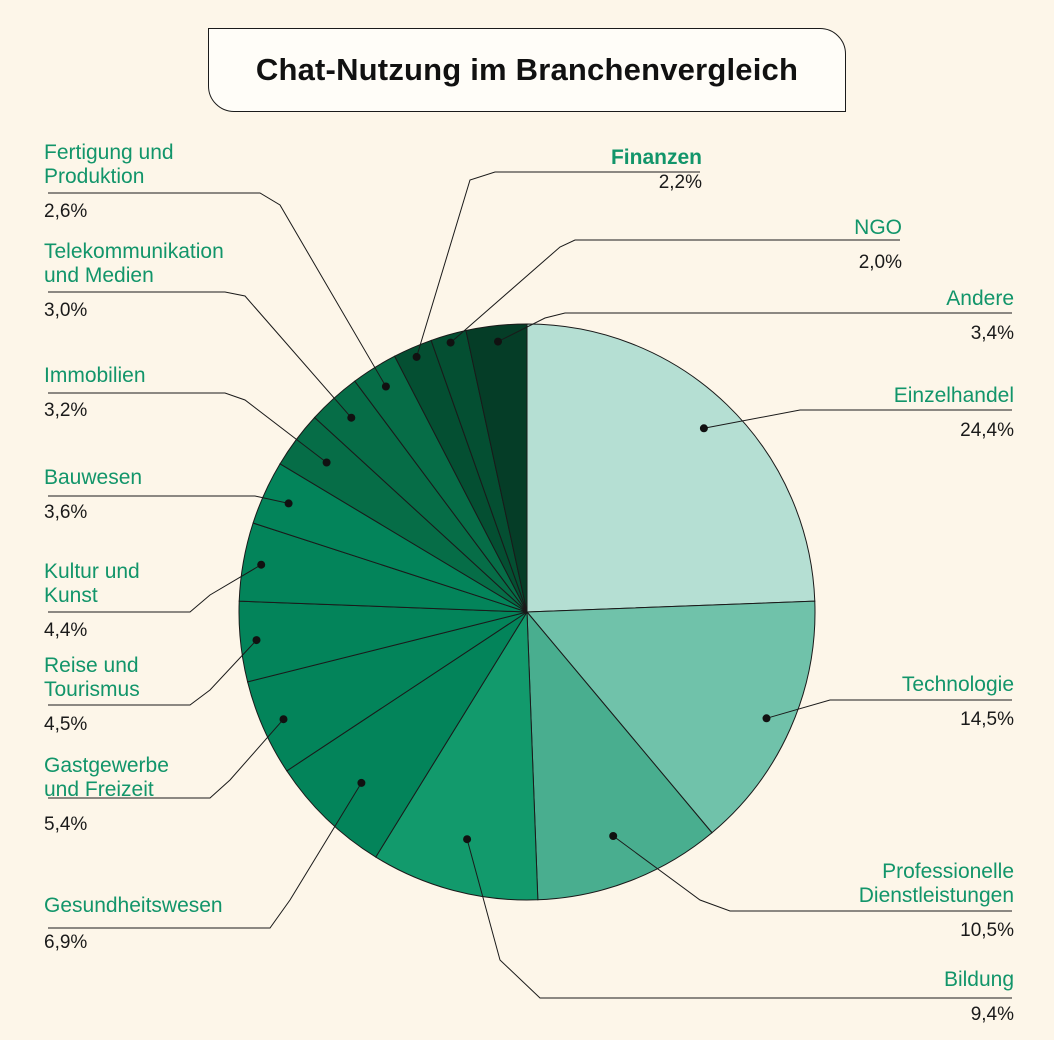  What do you see at coordinates (987, 719) in the screenshot?
I see `label-technologie-value: 14,5%` at bounding box center [987, 719].